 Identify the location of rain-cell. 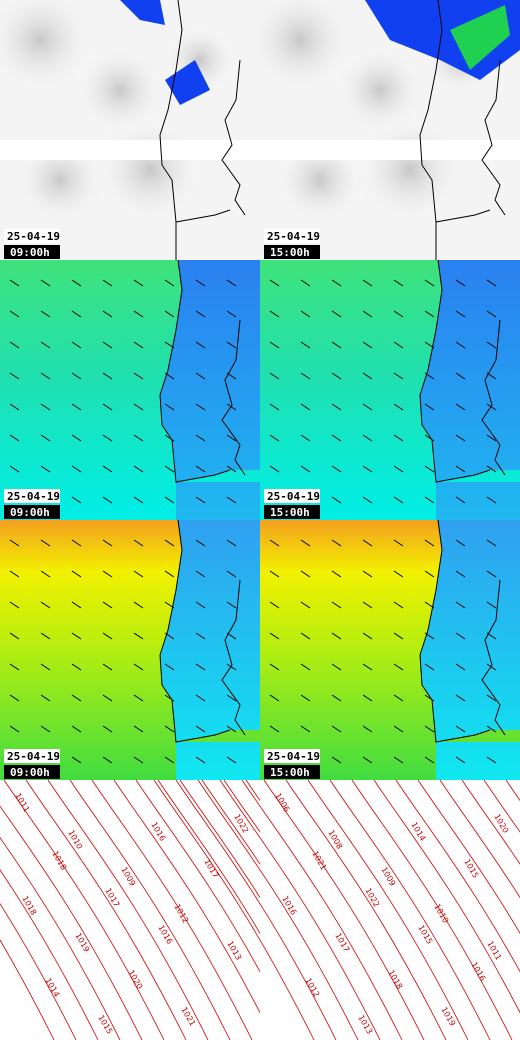
(187, 82).